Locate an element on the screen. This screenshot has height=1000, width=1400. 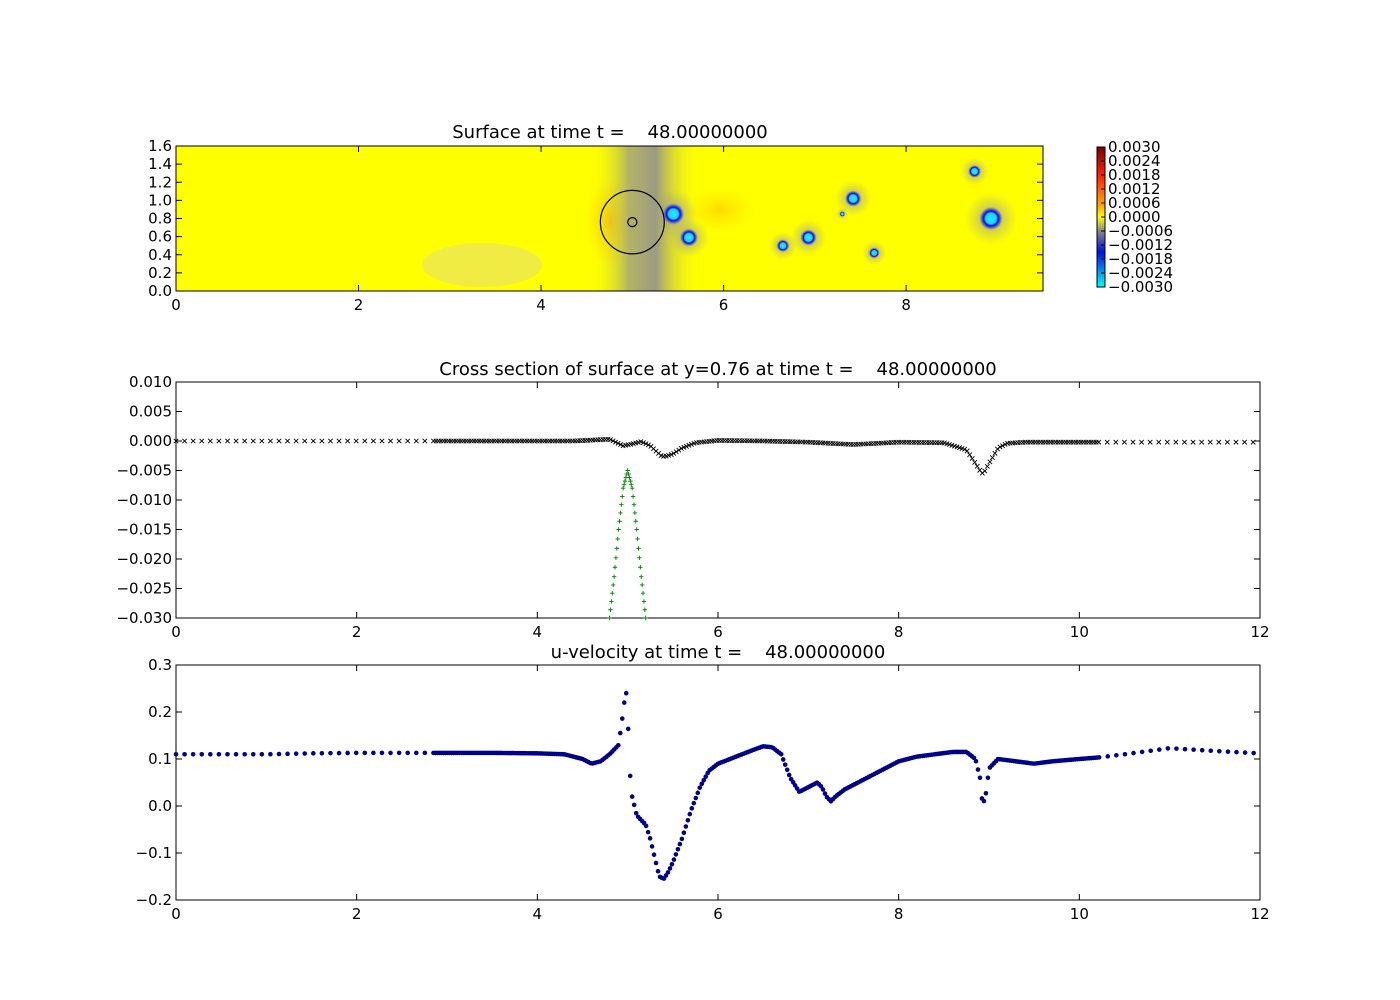
colorbar-tick-label: 0.0018 is located at coordinates (1134, 175).